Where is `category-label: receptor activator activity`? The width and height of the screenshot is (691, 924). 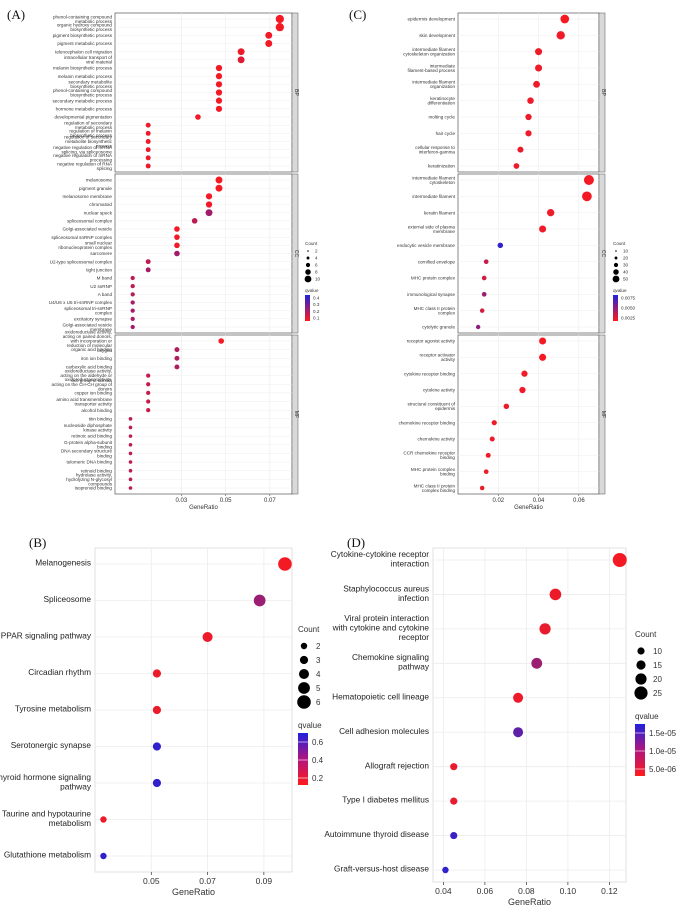 category-label: receptor activator activity is located at coordinates (438, 358).